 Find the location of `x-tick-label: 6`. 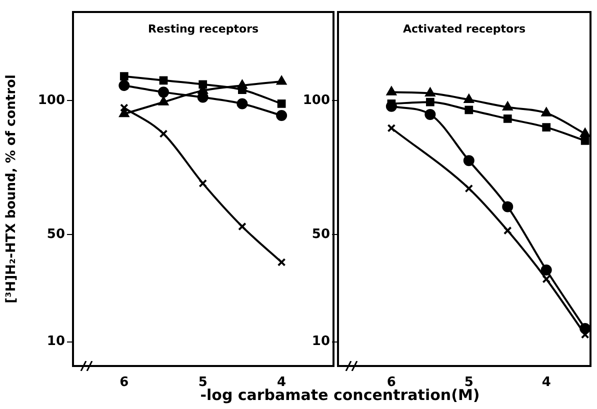

x-tick-label: 6 is located at coordinates (124, 382).